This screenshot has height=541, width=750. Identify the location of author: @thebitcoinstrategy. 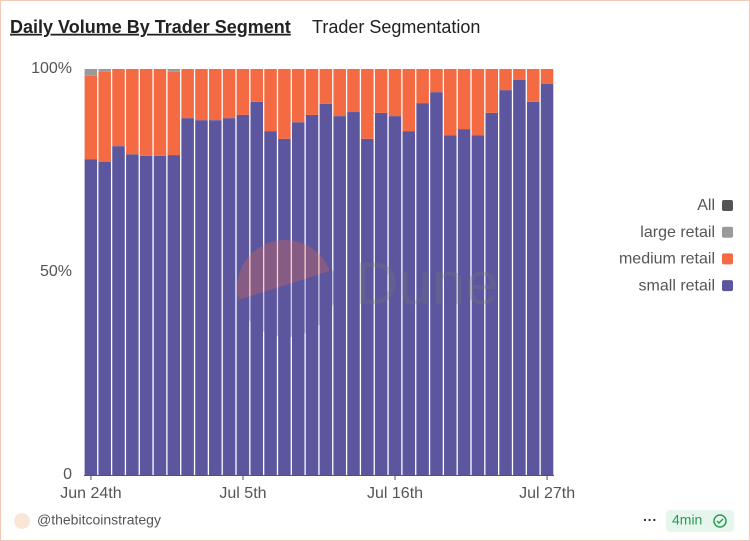
(99, 520).